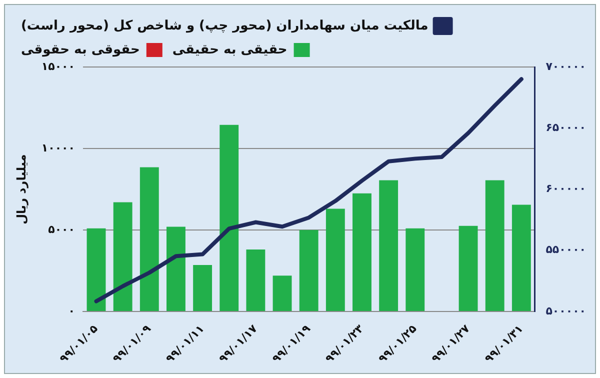 The height and width of the screenshot is (378, 600). What do you see at coordinates (566, 311) in the screenshot?
I see `y2-tick-label: ۵۰۰۰۰۰` at bounding box center [566, 311].